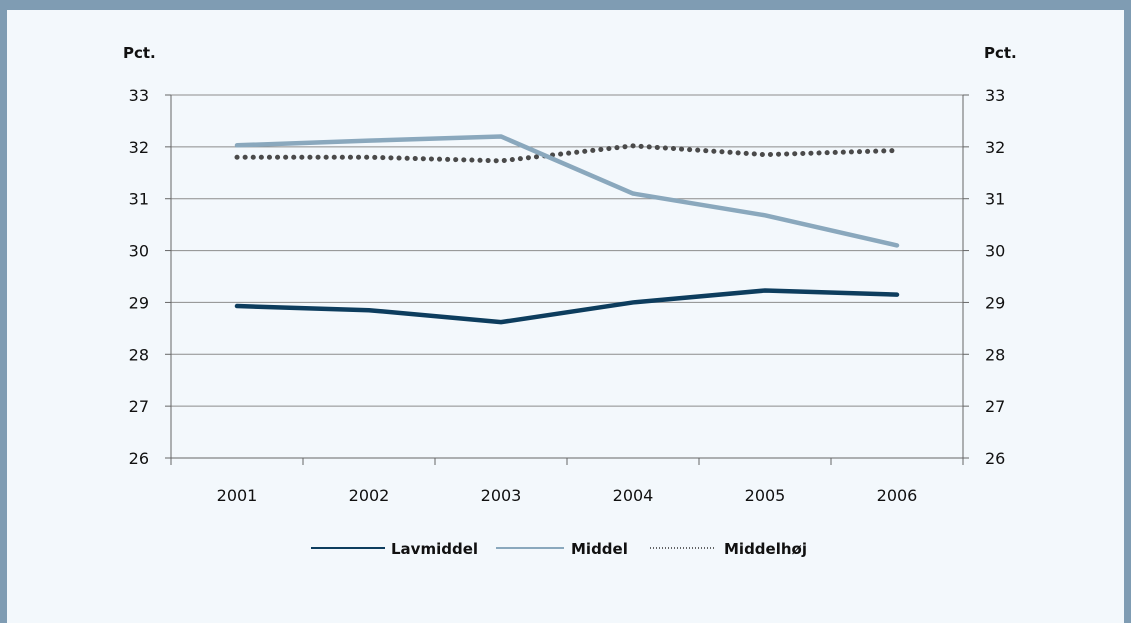  What do you see at coordinates (139, 406) in the screenshot?
I see `left-tick-label: 27` at bounding box center [139, 406].